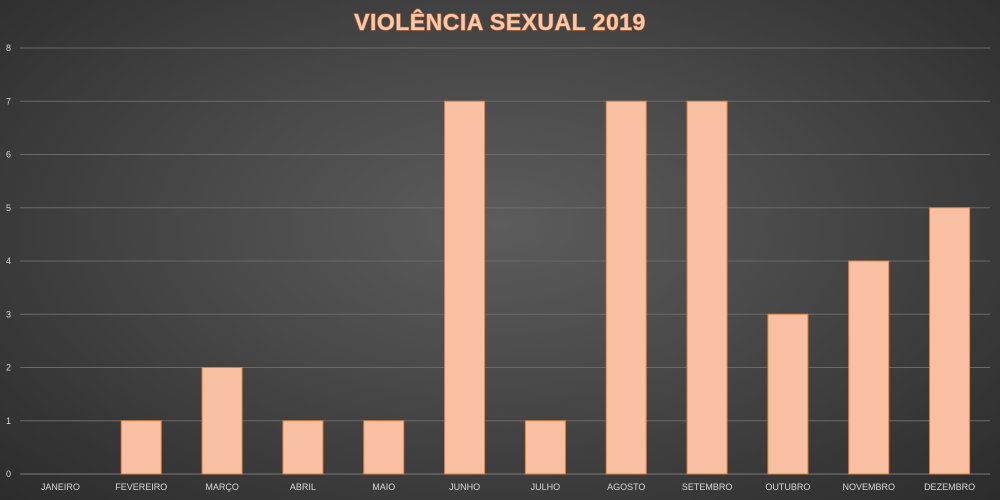 This screenshot has width=1000, height=500. What do you see at coordinates (707, 487) in the screenshot?
I see `x-tick-label: SETEMBRO` at bounding box center [707, 487].